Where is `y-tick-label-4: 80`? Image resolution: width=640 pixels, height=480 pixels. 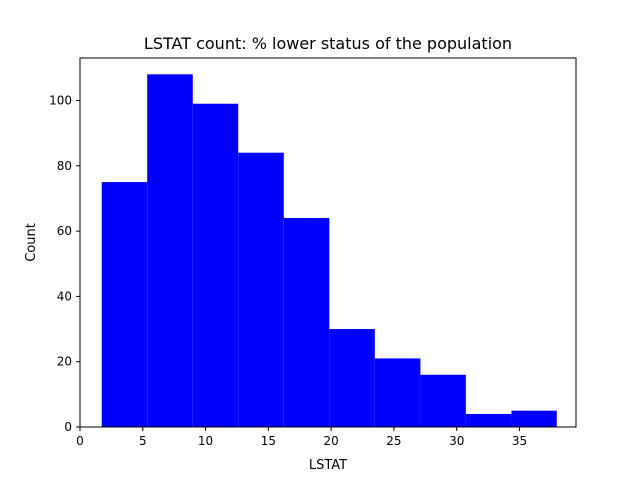 y-tick-label-4: 80 is located at coordinates (64, 166).